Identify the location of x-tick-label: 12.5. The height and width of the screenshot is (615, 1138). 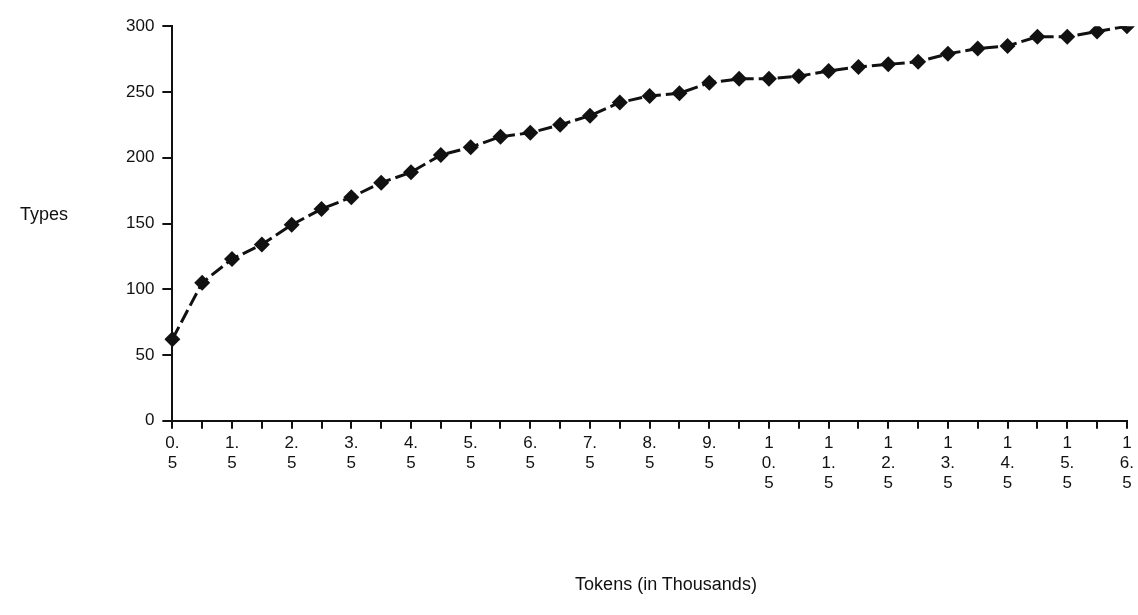
(888, 462).